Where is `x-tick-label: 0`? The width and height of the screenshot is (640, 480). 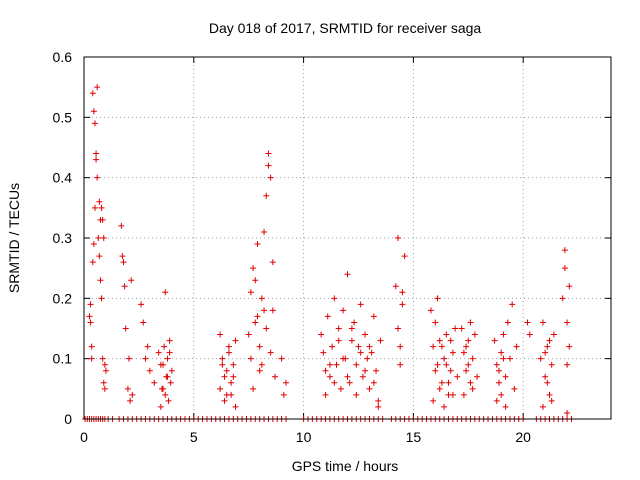 x-tick-label: 0 is located at coordinates (84, 437).